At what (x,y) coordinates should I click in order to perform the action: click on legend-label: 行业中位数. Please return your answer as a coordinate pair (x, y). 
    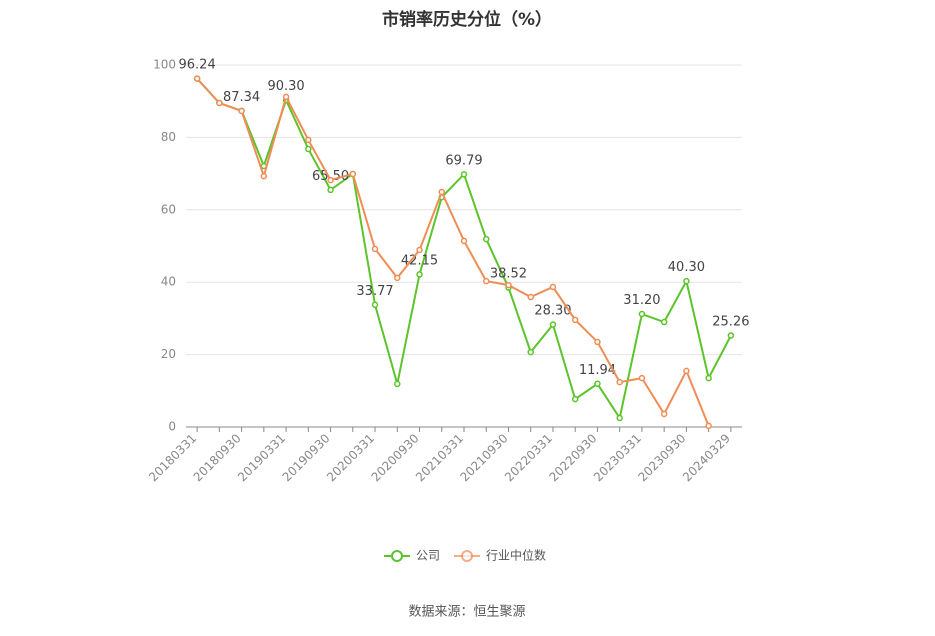
    Looking at the image, I should click on (516, 555).